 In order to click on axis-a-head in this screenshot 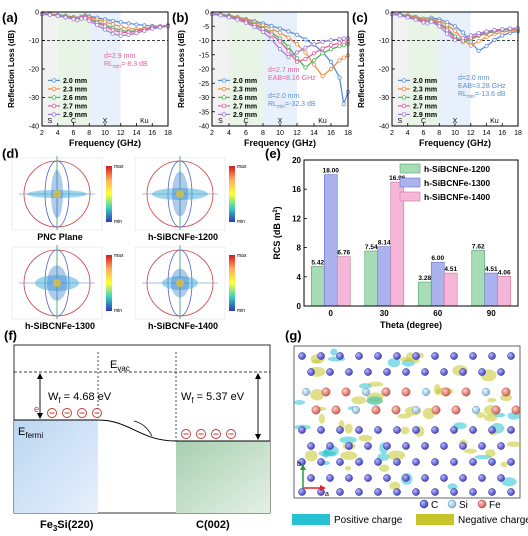, I will do `click(323, 488)`.